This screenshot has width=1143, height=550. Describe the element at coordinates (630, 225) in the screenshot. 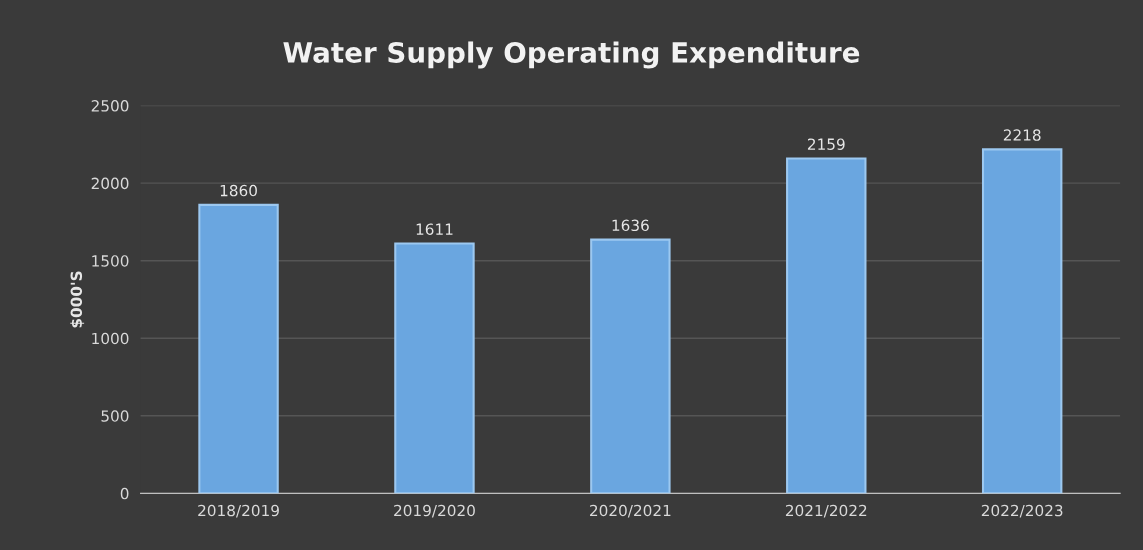

I see `data-label: 1636` at that location.